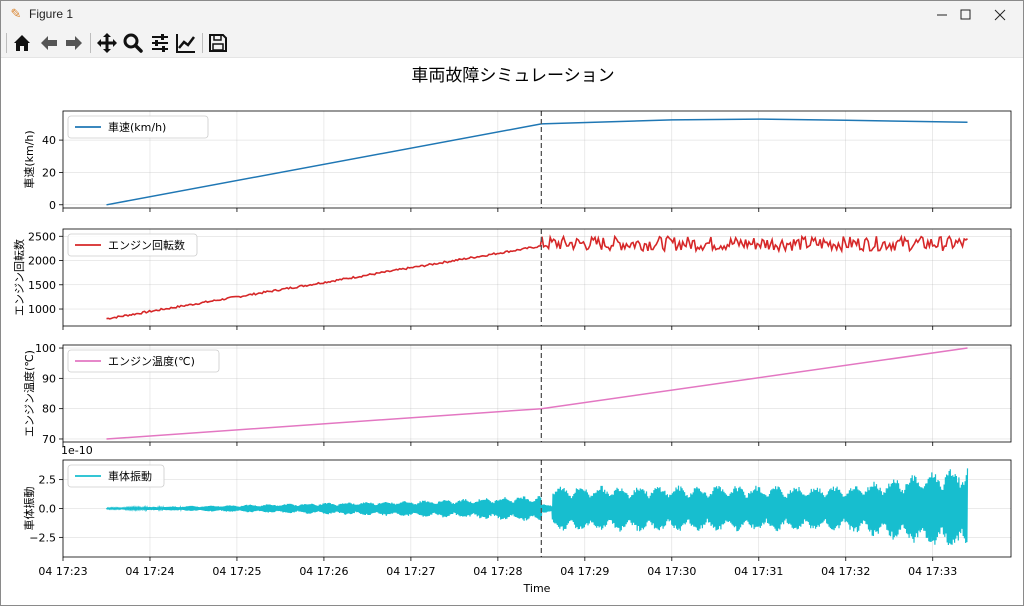  What do you see at coordinates (49, 409) in the screenshot?
I see `y-tick-label: 80` at bounding box center [49, 409].